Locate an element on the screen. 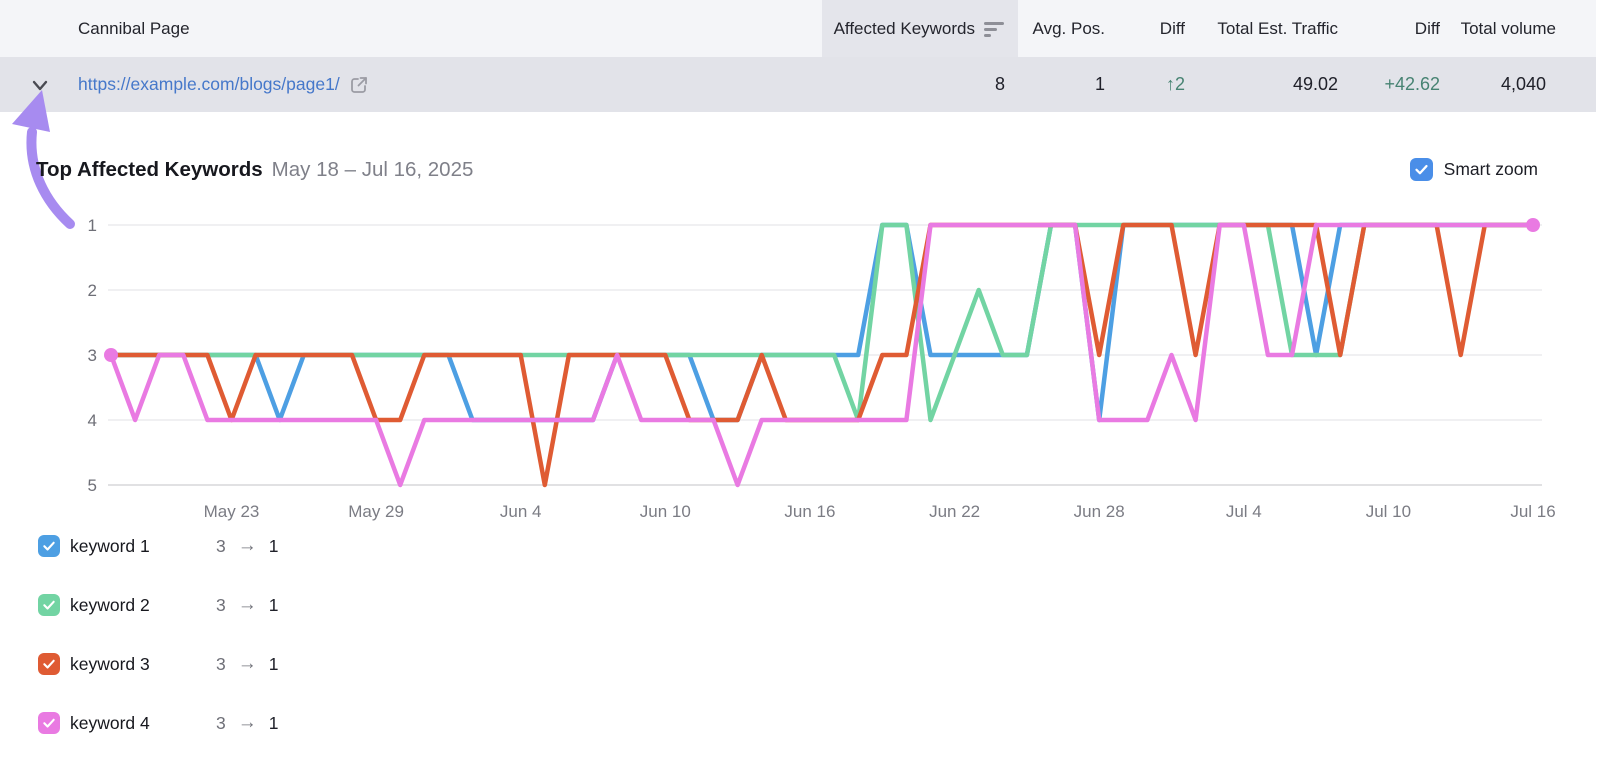  keyword-2-checkbox is located at coordinates (49, 605).